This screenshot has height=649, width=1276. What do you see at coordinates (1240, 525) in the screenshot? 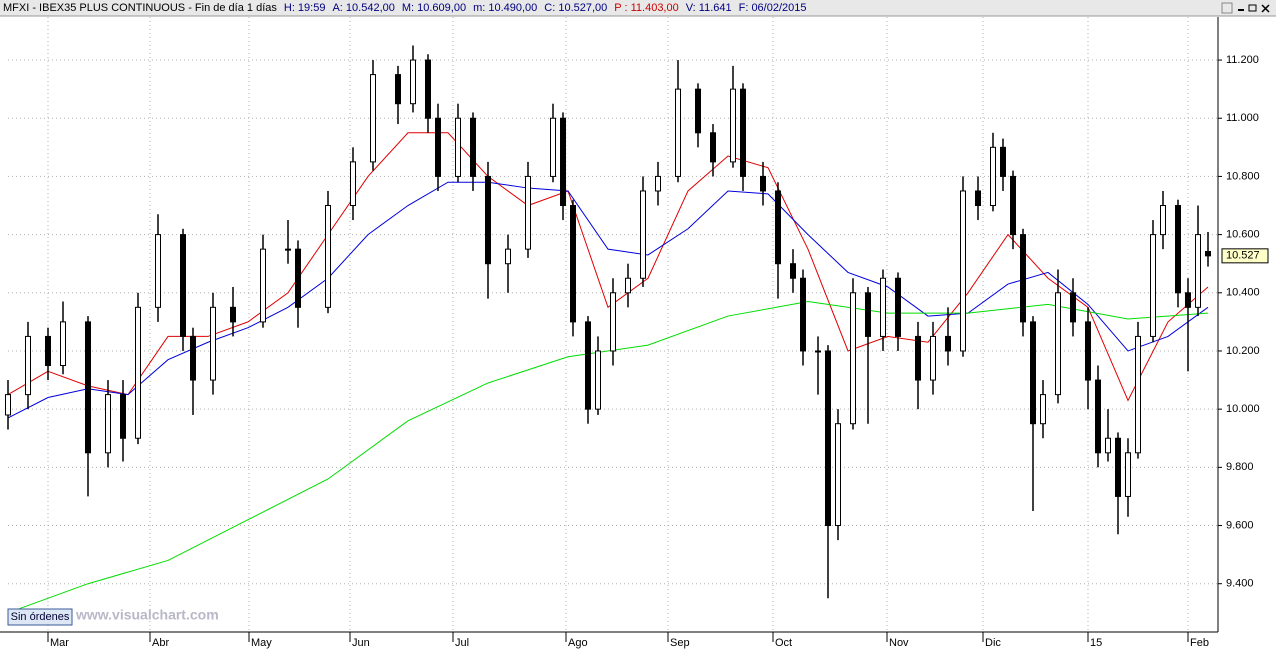
I see `y-tick-label: 9.600` at bounding box center [1240, 525].